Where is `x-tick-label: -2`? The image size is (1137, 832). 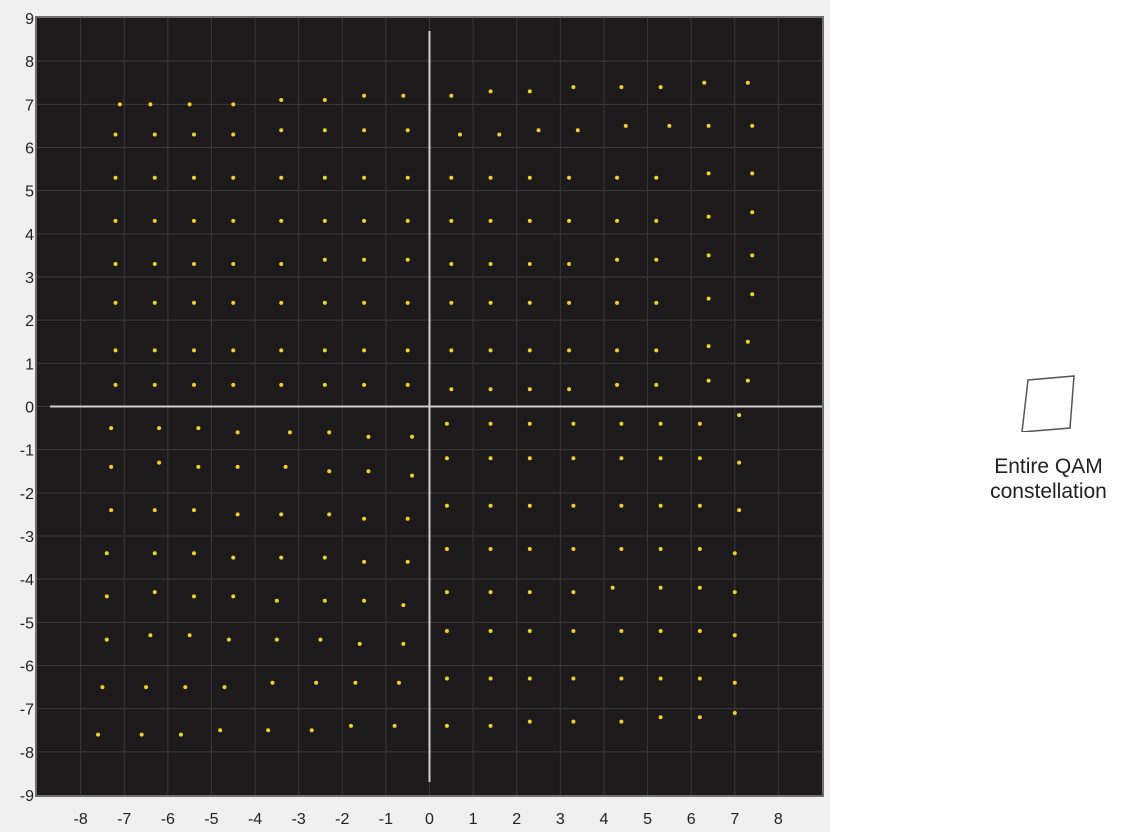 x-tick-label: -2 is located at coordinates (342, 819).